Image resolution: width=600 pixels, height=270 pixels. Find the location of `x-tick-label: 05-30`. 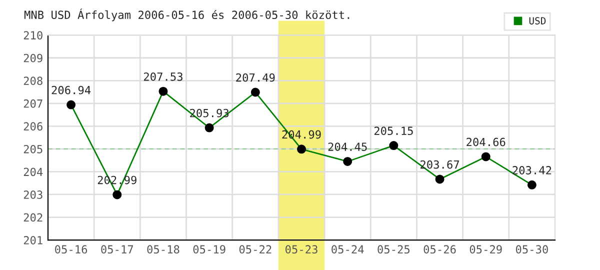

x-tick-label: 05-30 is located at coordinates (532, 249).